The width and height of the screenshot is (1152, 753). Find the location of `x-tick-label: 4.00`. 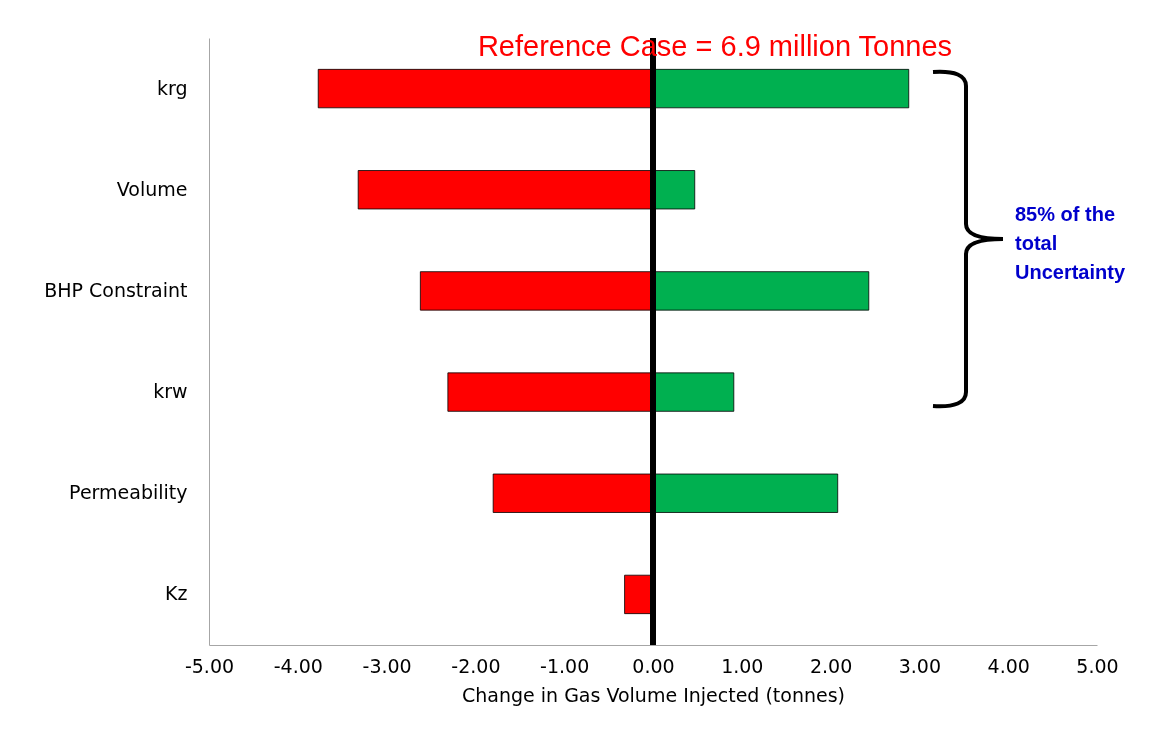

x-tick-label: 4.00 is located at coordinates (1008, 665).